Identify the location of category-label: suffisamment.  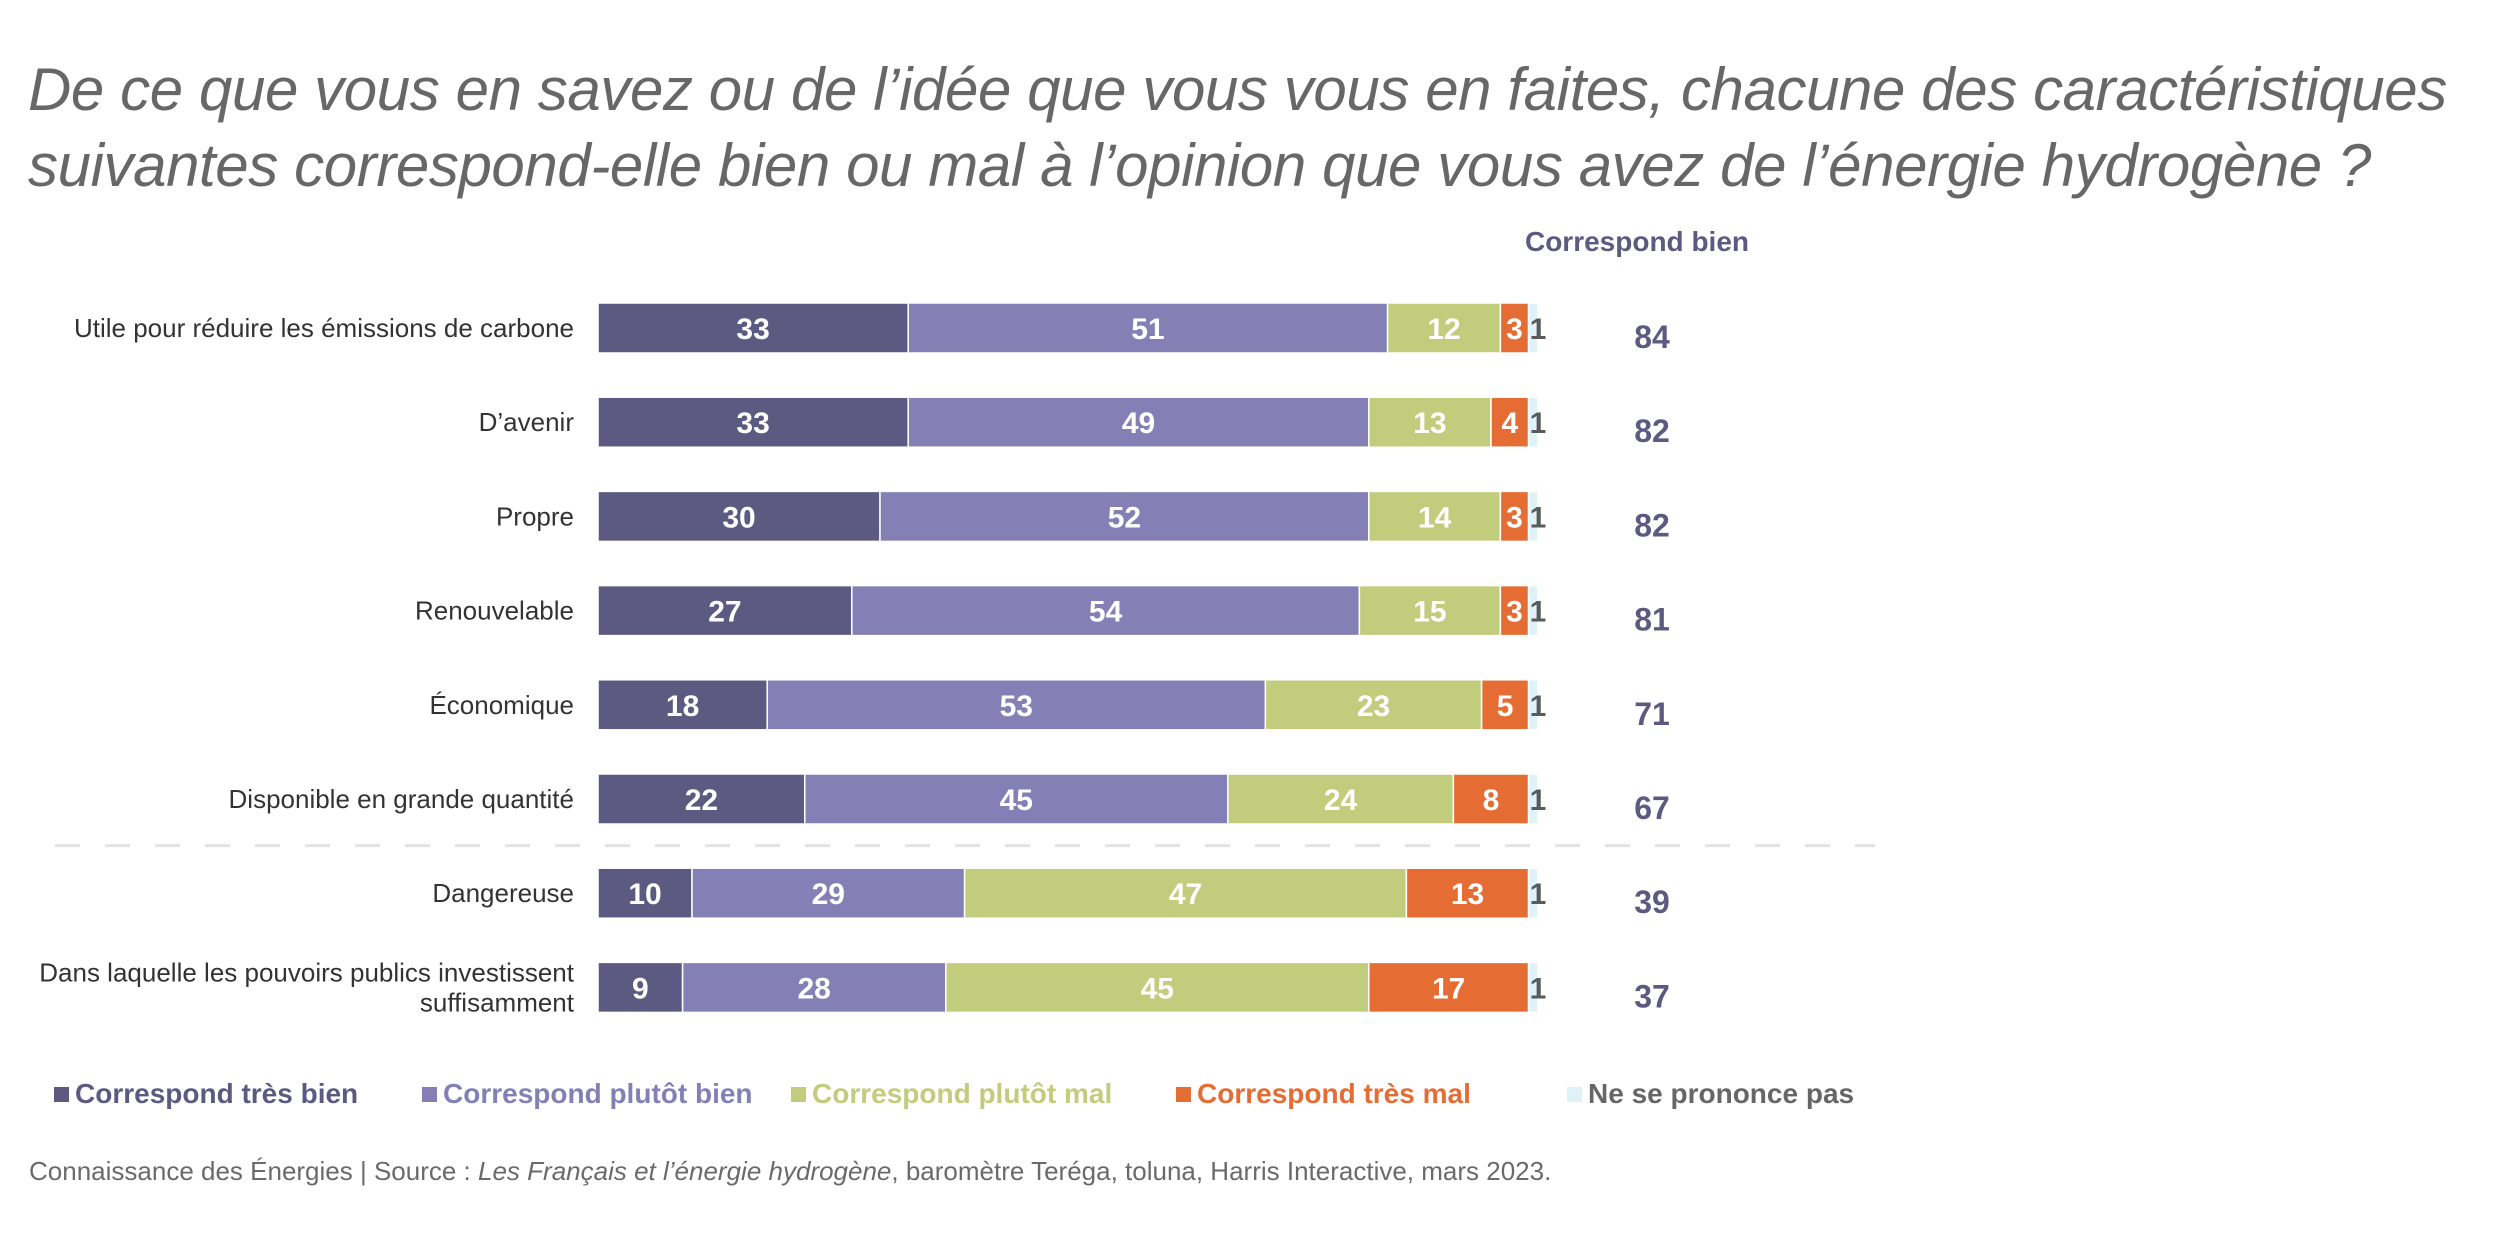
(497, 1002).